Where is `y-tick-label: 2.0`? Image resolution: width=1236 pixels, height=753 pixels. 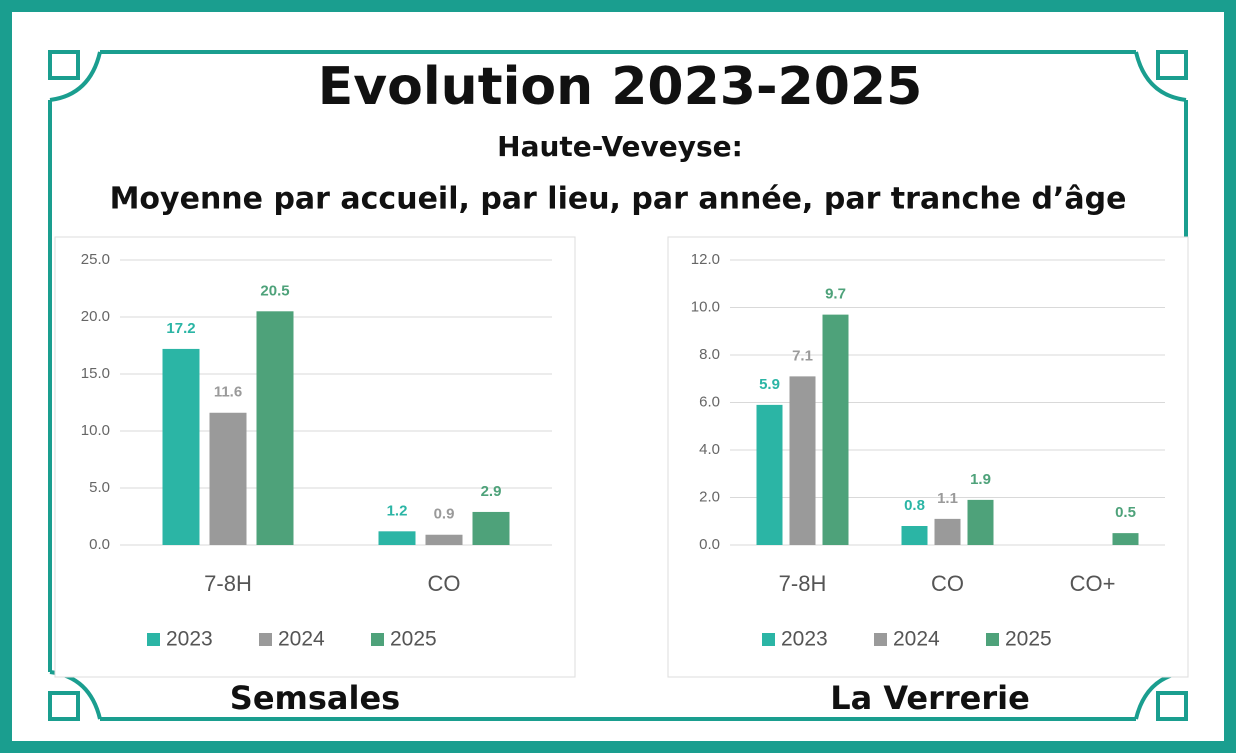 y-tick-label: 2.0 is located at coordinates (709, 496).